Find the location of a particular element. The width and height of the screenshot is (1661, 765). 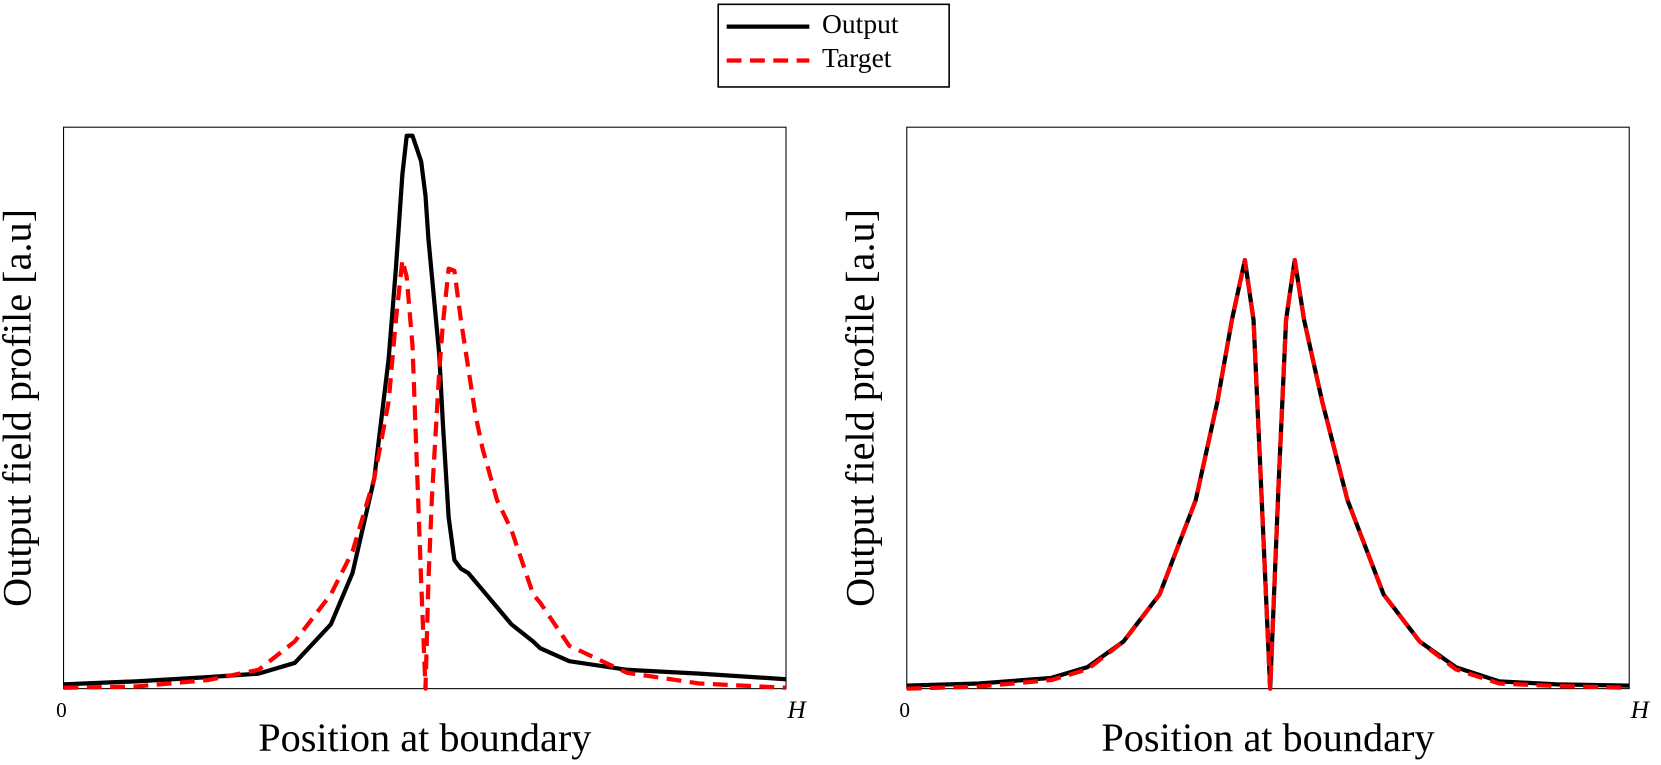

legend-label: Target is located at coordinates (857, 57).